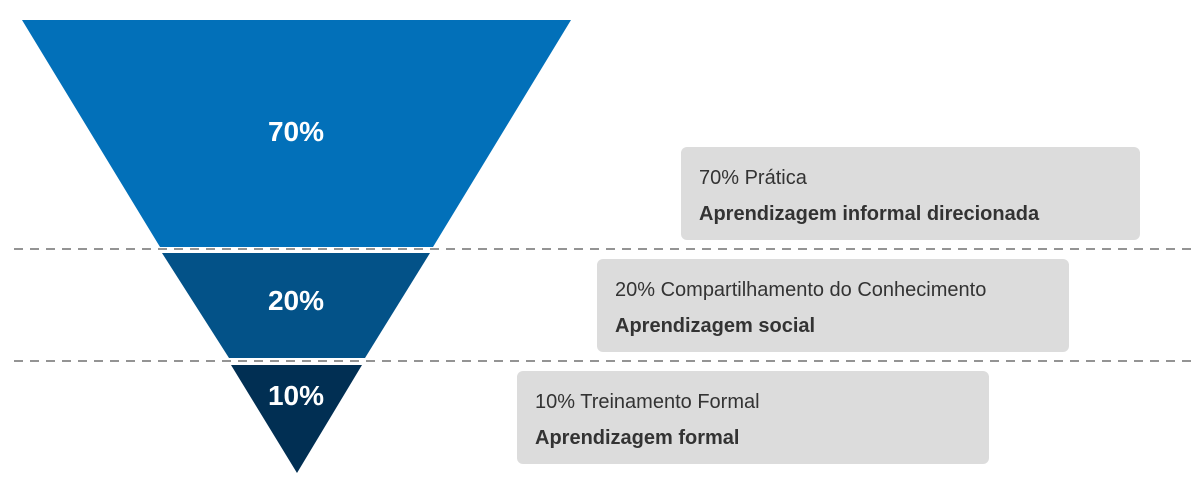 Image resolution: width=1200 pixels, height=500 pixels. What do you see at coordinates (637, 438) in the screenshot?
I see `info-box-subtitle: Aprendizagem formal` at bounding box center [637, 438].